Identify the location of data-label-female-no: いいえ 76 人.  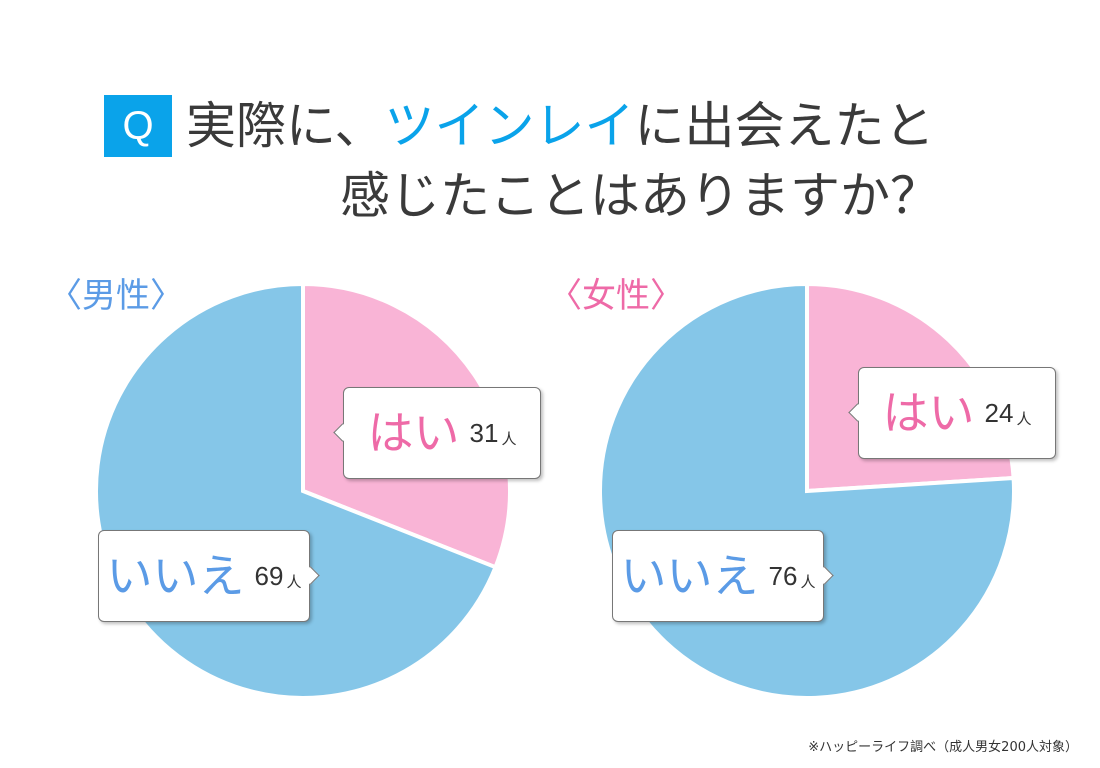
(723, 576).